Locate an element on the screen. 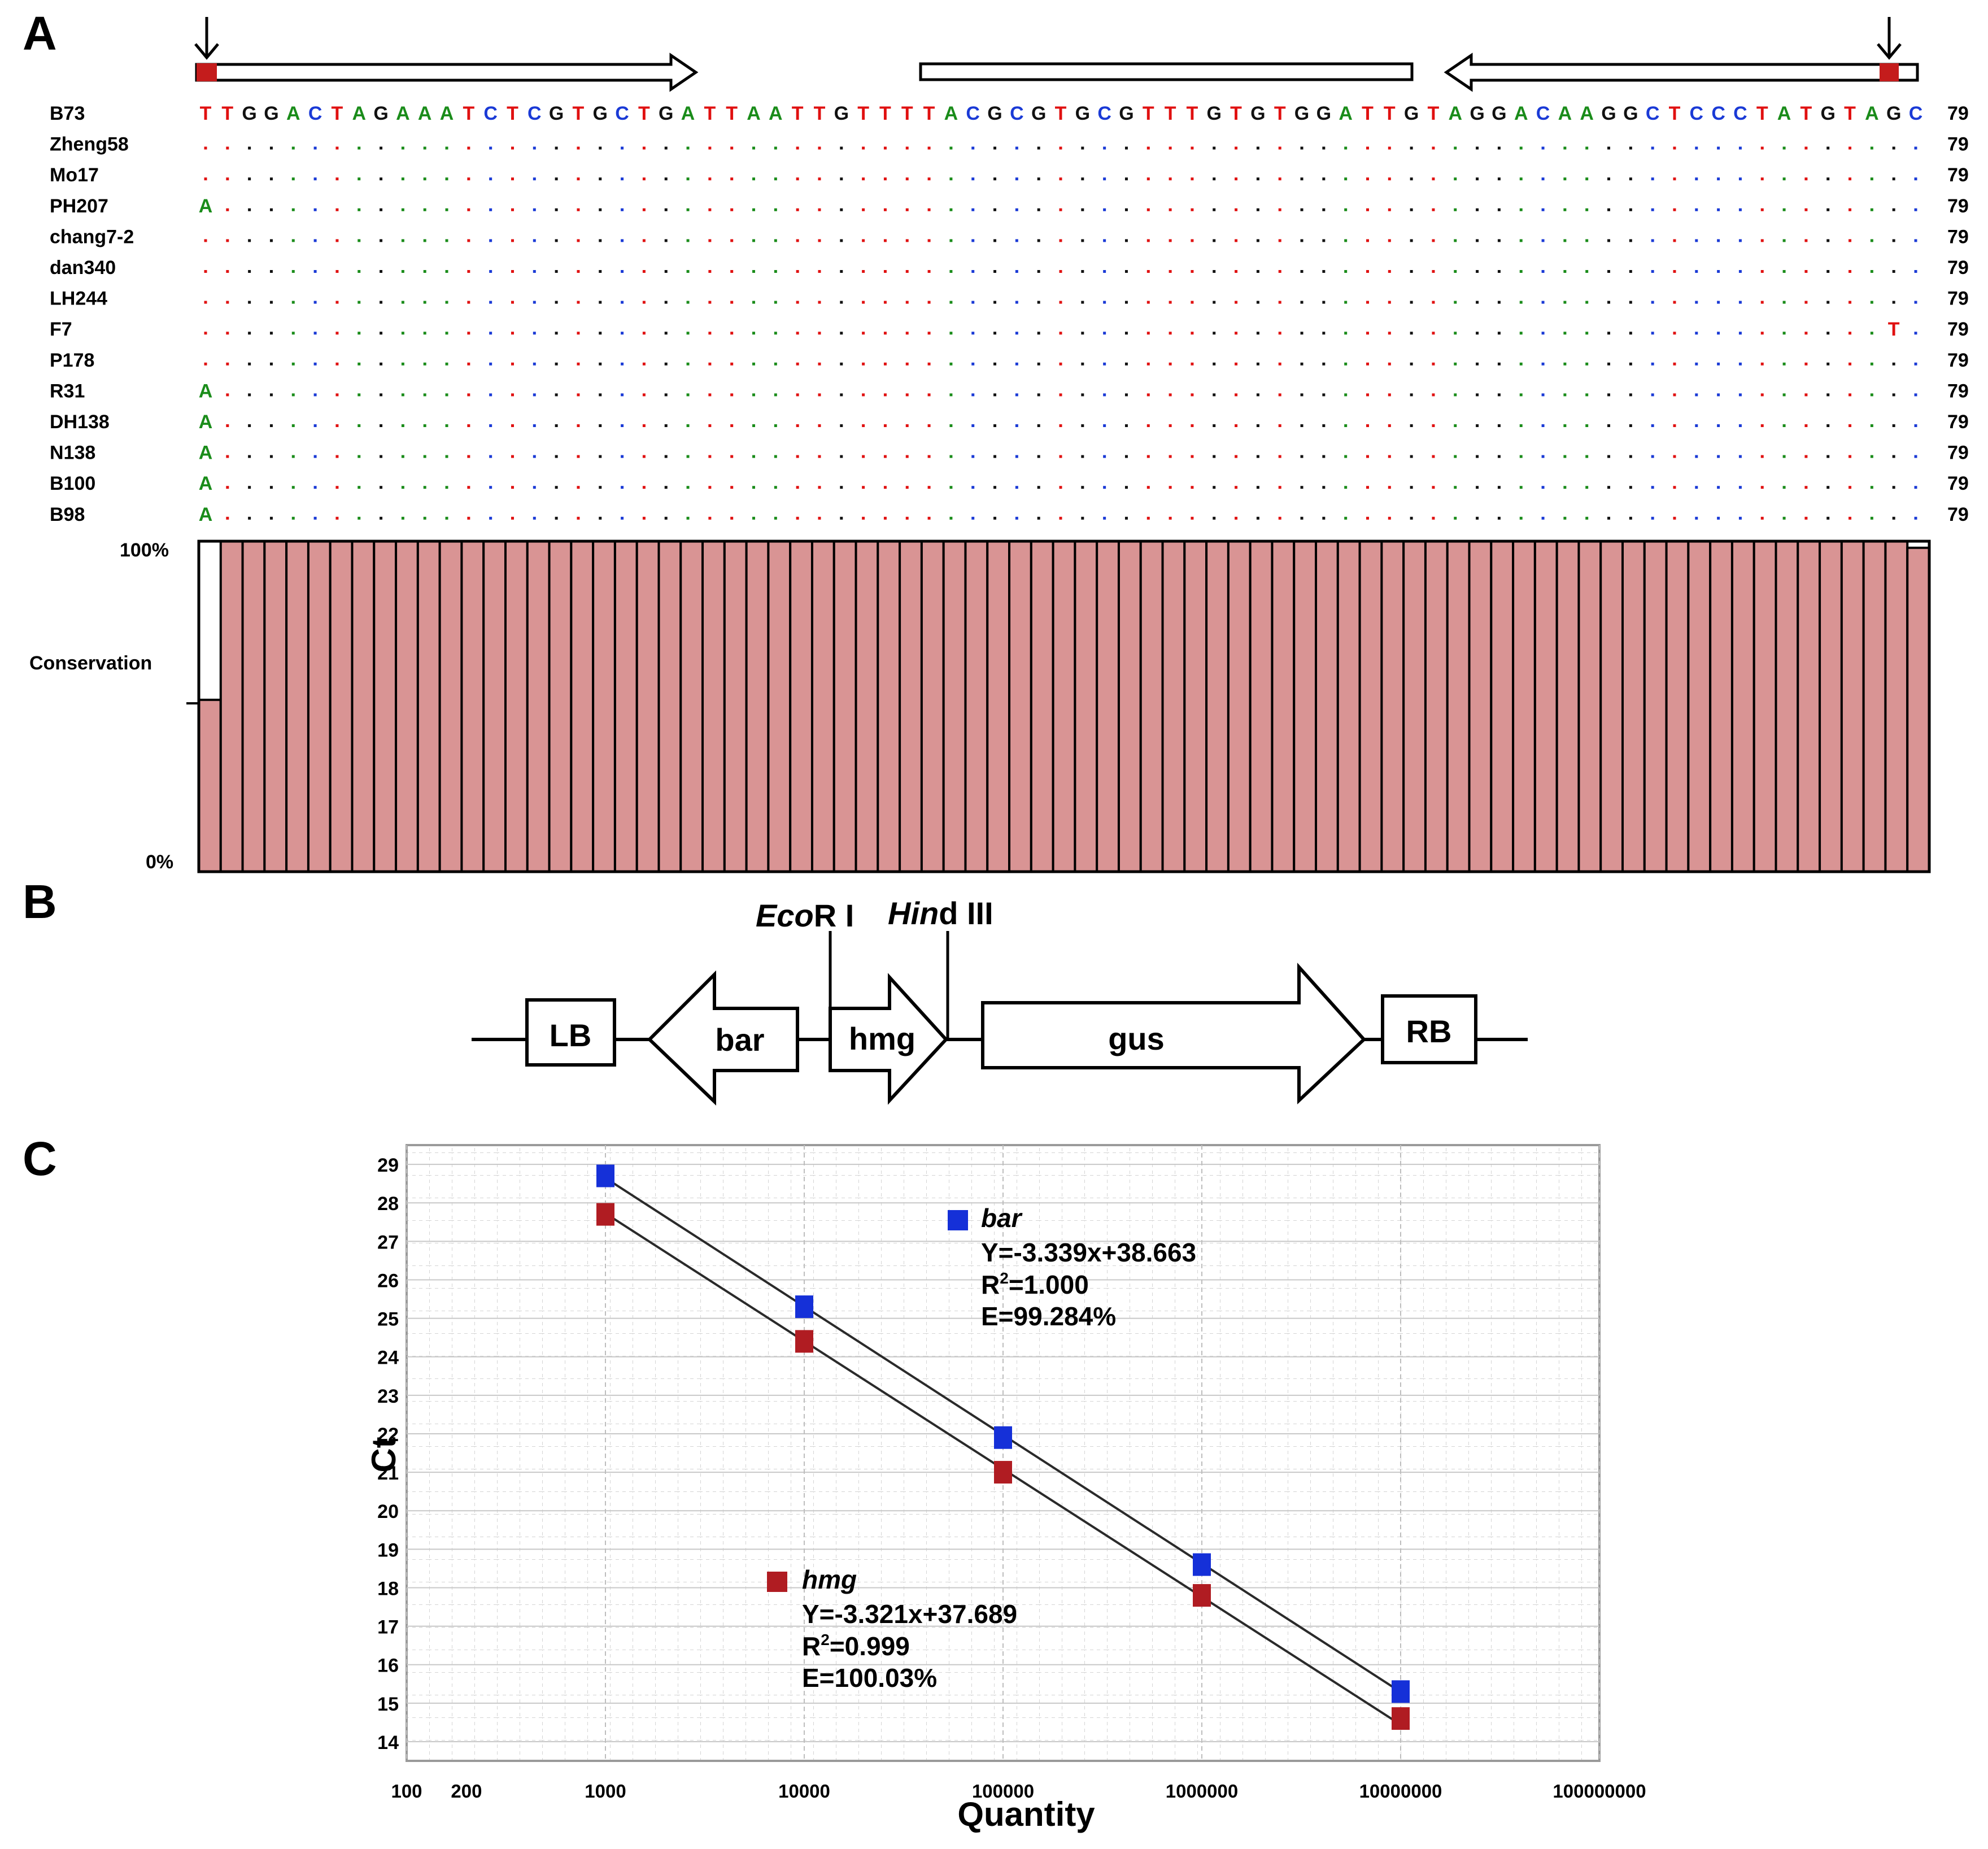 Image resolution: width=1988 pixels, height=1849 pixels. bar-legend-name: bar is located at coordinates (1002, 1218).